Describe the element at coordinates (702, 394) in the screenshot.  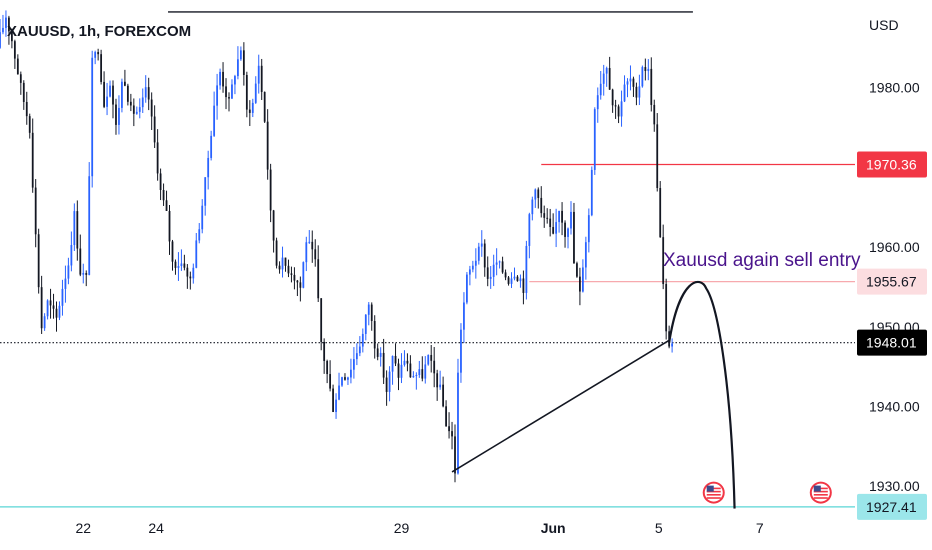
I see `projection-curve` at that location.